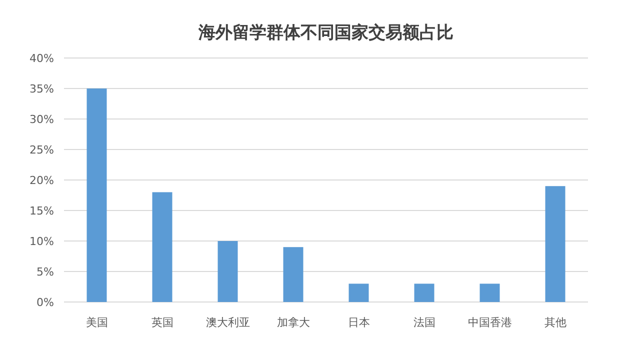 The image size is (641, 347). I want to click on x-tick-label: 其他, so click(555, 322).